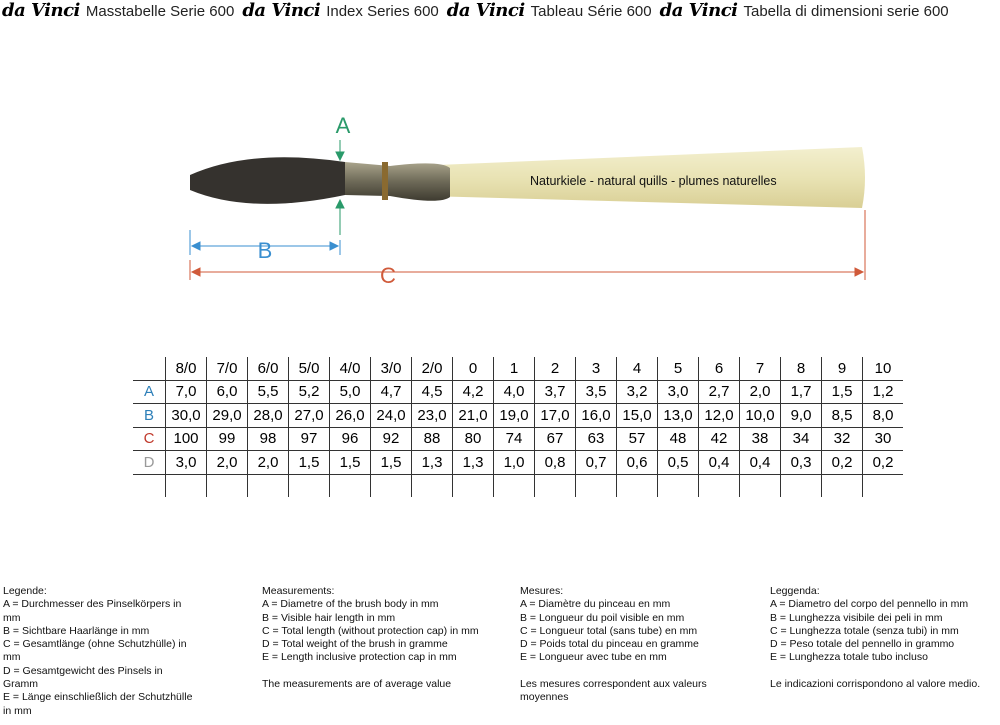 This screenshot has height=725, width=1000. I want to click on legend-line: E = Lunghezza totale tubo incluso, so click(849, 657).